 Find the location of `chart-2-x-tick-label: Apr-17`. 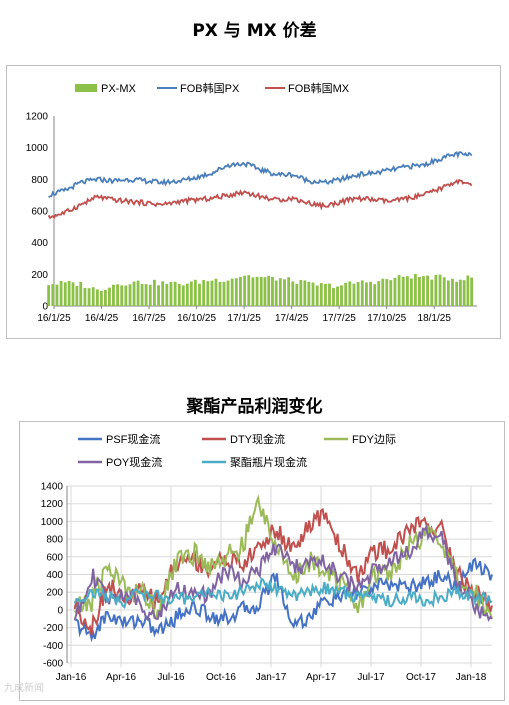

chart-2-x-tick-label: Apr-17 is located at coordinates (321, 677).